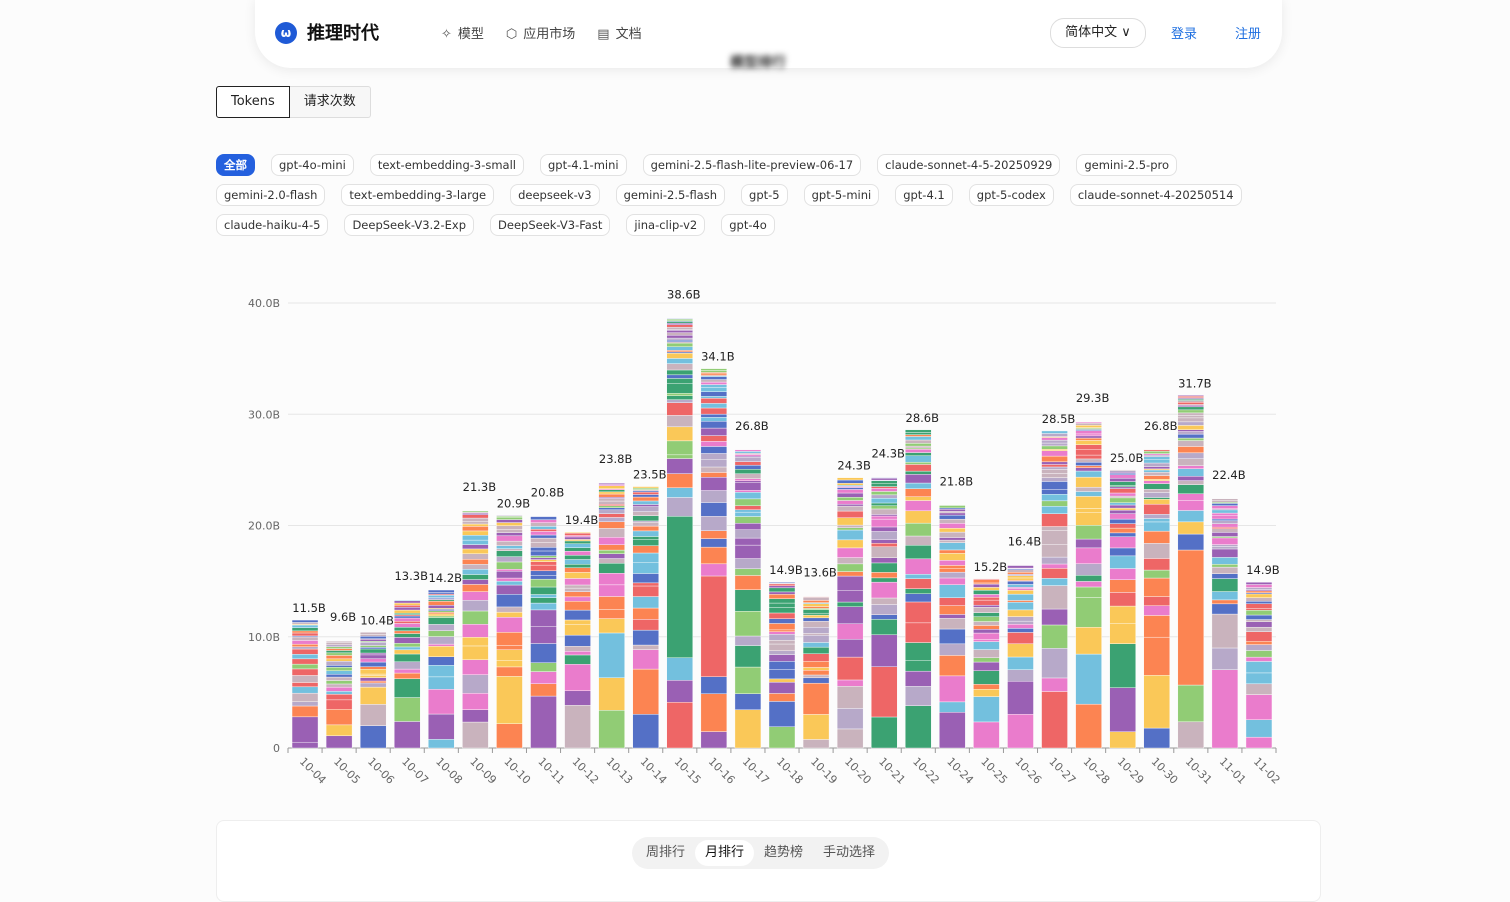  I want to click on ranking-tab: 趋势榜, so click(784, 852).